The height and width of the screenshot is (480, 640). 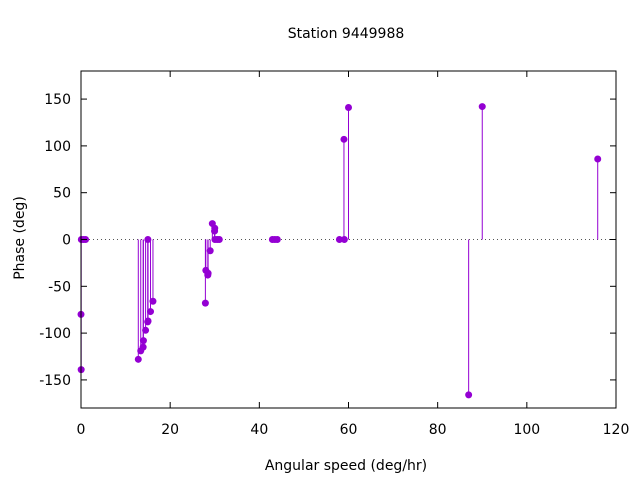 I want to click on y-tick-label: -100, so click(x=55, y=334).